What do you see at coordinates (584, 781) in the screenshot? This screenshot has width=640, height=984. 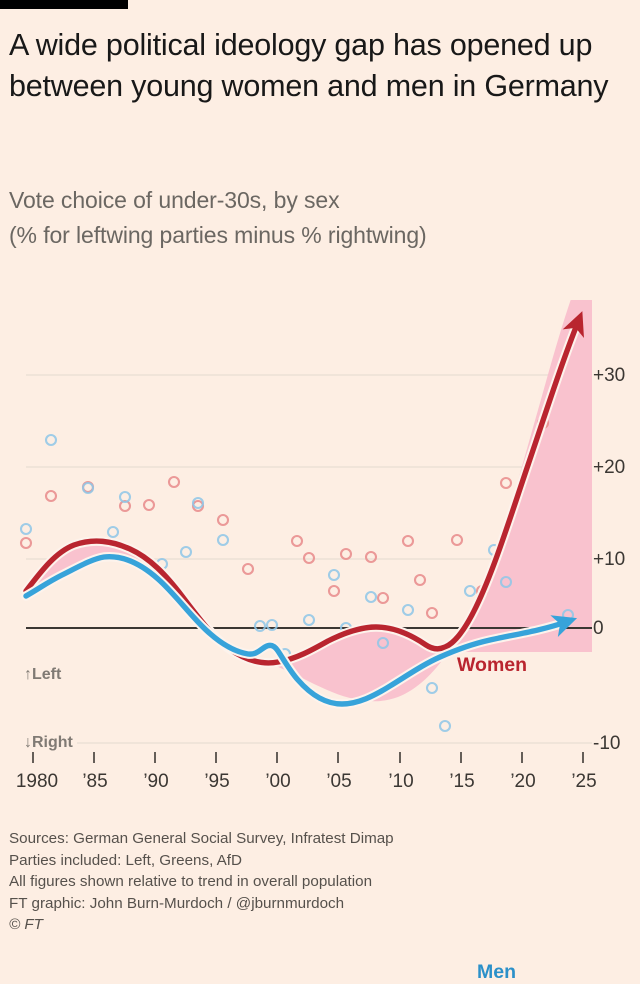 I see `x-tick-label-25: ’25` at bounding box center [584, 781].